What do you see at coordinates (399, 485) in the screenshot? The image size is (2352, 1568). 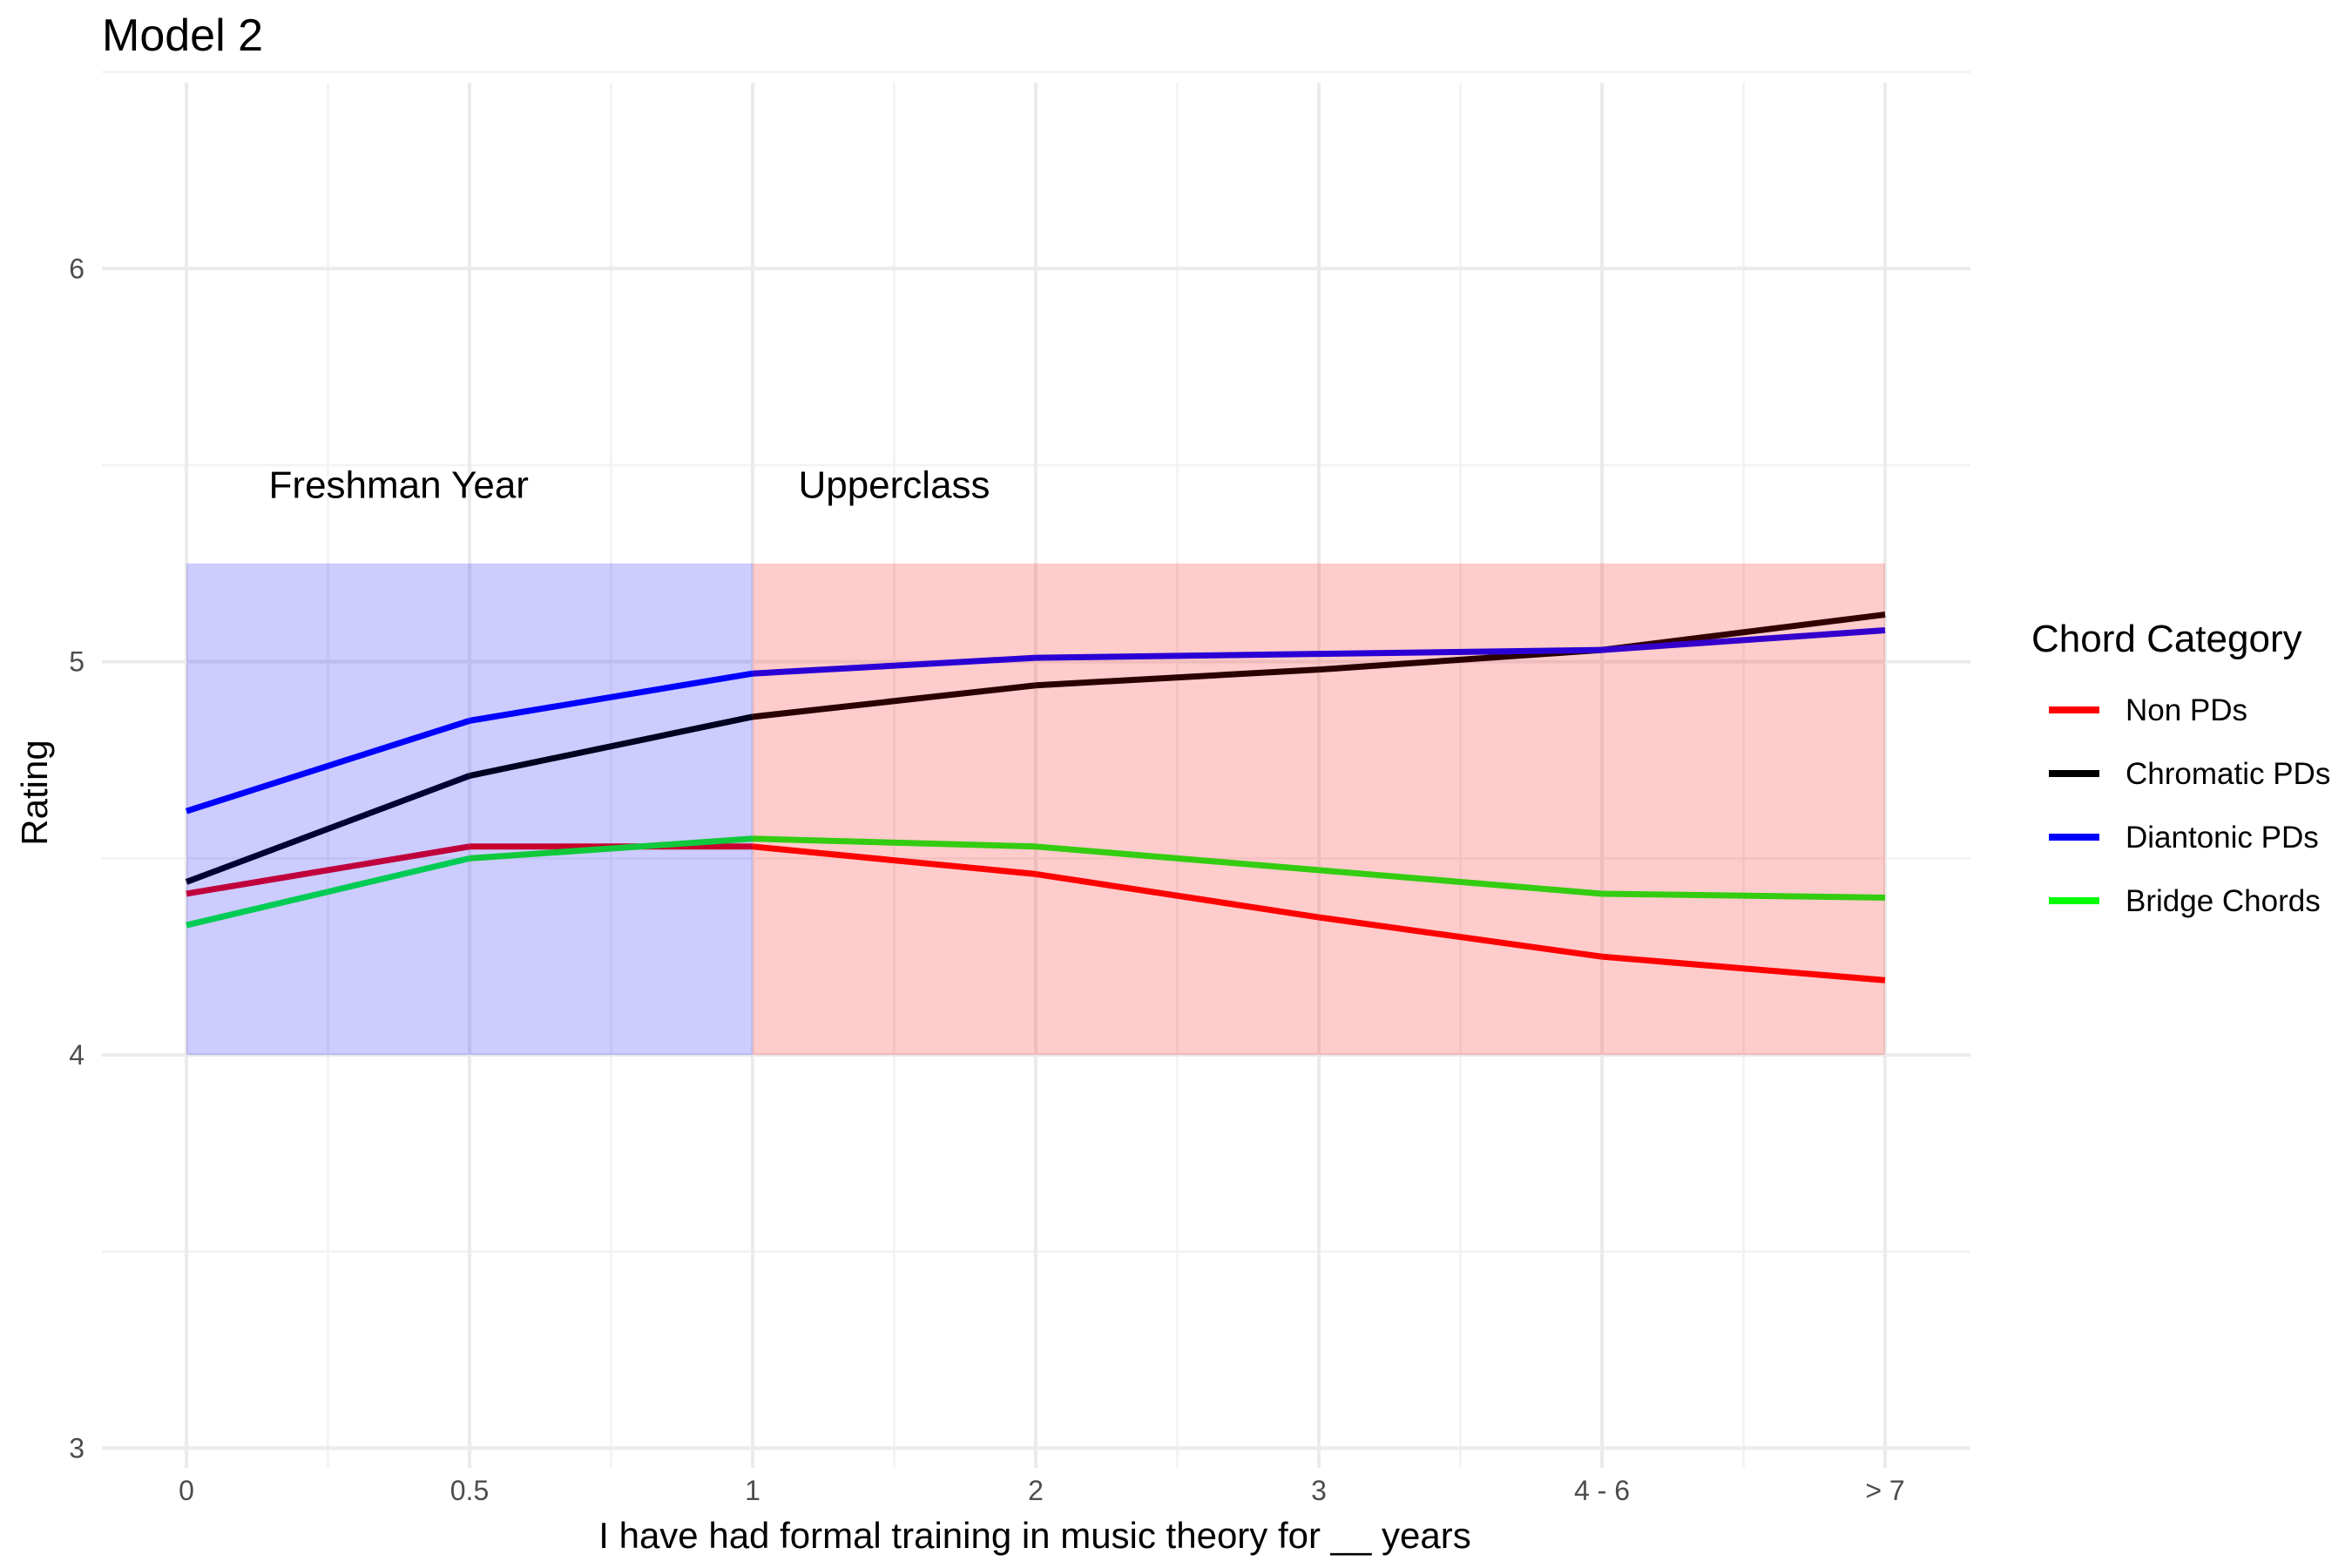 I see `annotation-label: Freshman Year` at bounding box center [399, 485].